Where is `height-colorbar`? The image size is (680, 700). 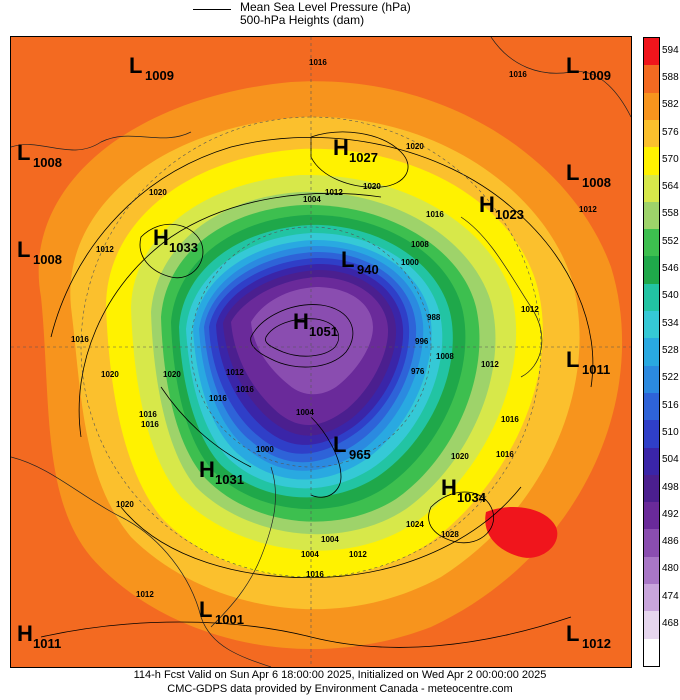 height-colorbar is located at coordinates (651, 352).